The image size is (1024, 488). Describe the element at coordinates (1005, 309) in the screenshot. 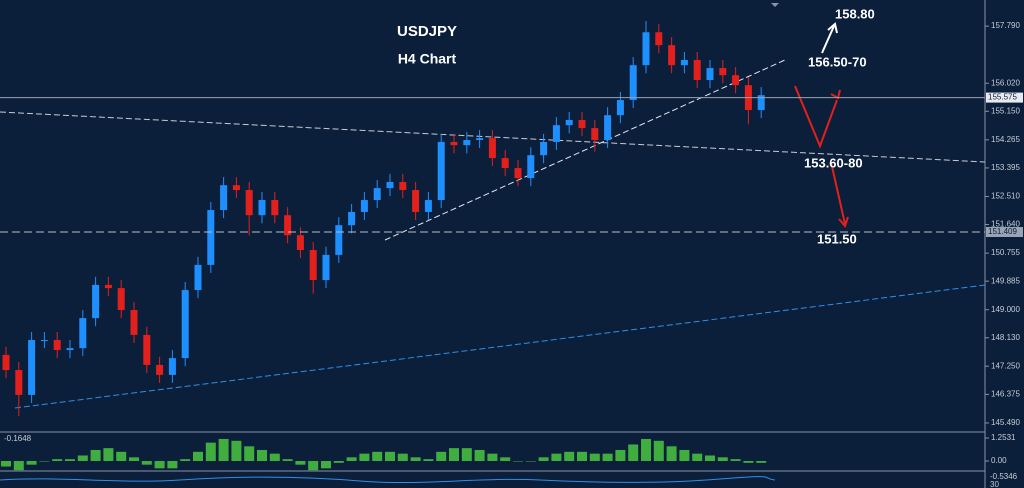

I see `y-tick-label: 149.000` at that location.